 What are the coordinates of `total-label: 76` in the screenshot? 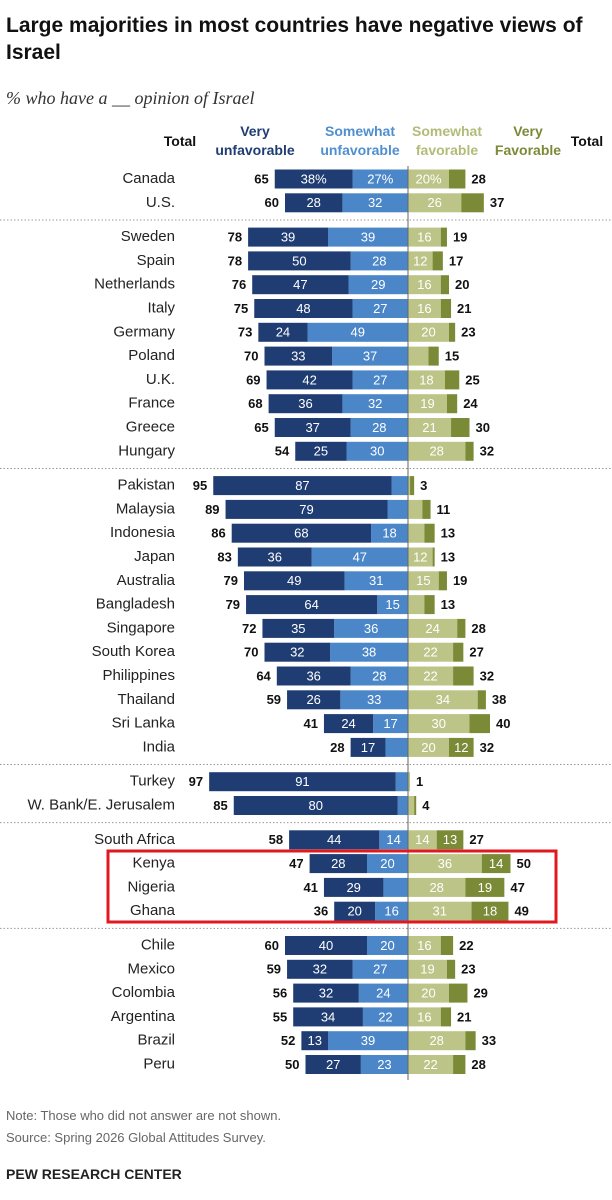 It's located at (239, 284).